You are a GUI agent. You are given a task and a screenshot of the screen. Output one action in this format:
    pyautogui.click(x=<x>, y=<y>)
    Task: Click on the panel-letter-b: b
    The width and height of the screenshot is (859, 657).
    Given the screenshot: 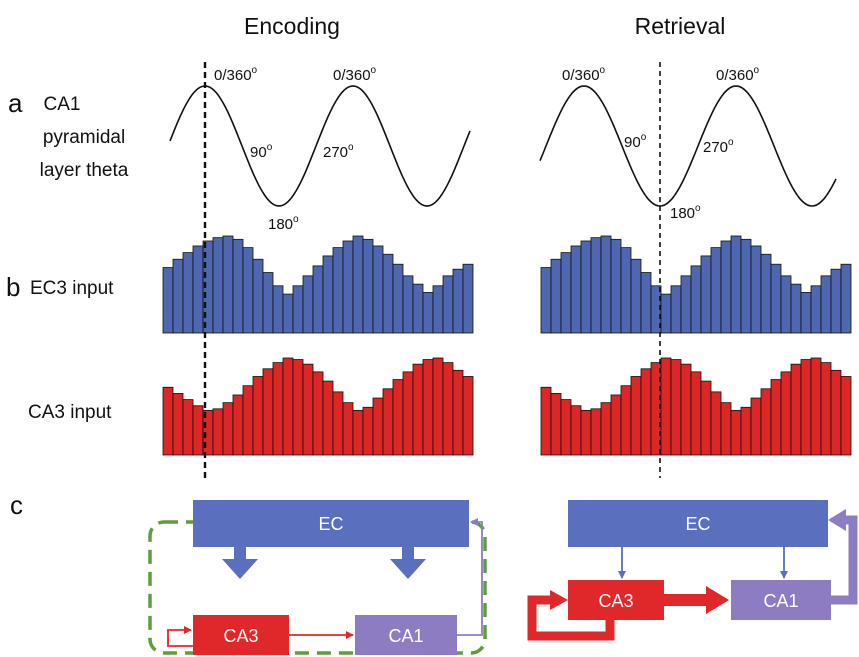 What is the action you would take?
    pyautogui.click(x=13, y=287)
    